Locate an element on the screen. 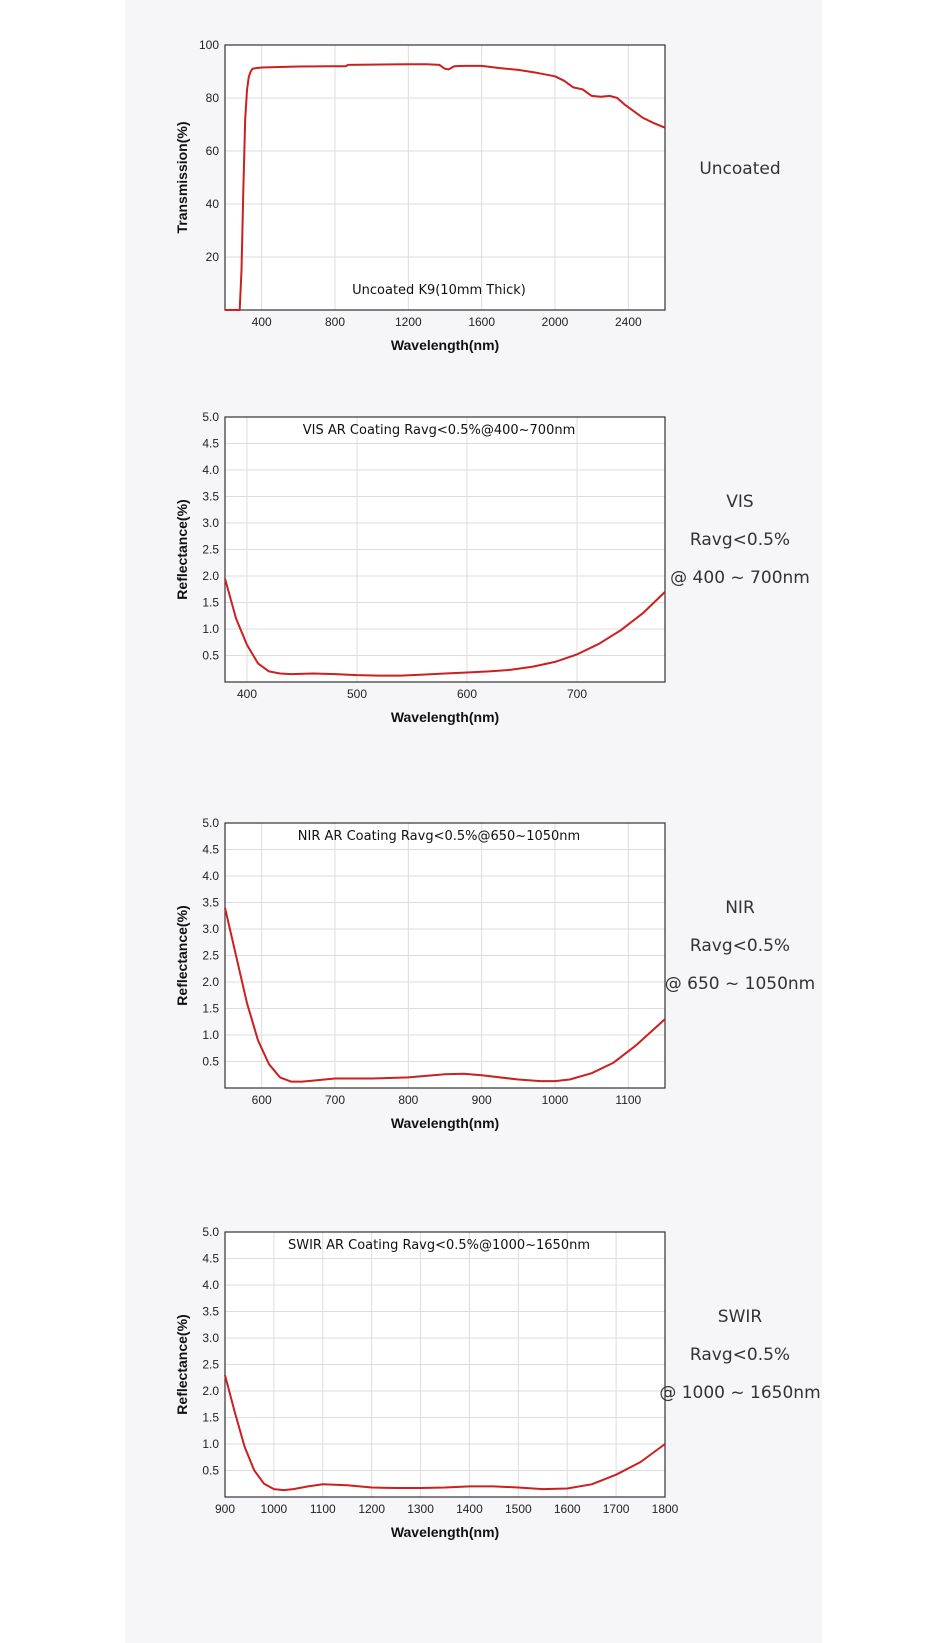 The image size is (946, 1643). plot-area is located at coordinates (445, 177).